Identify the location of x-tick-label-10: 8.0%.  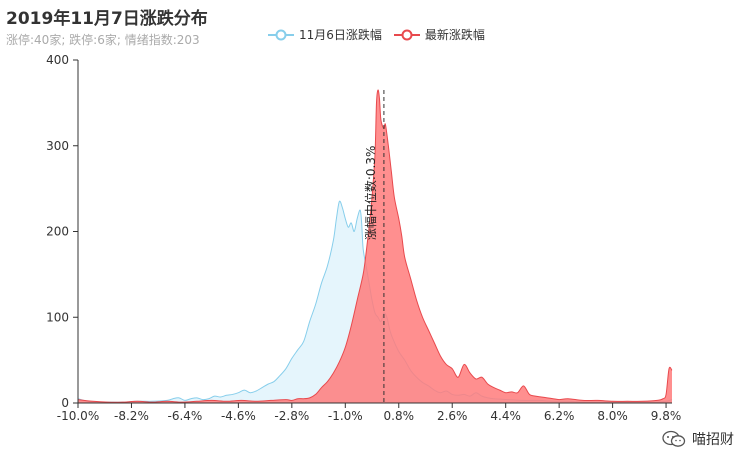
(612, 416).